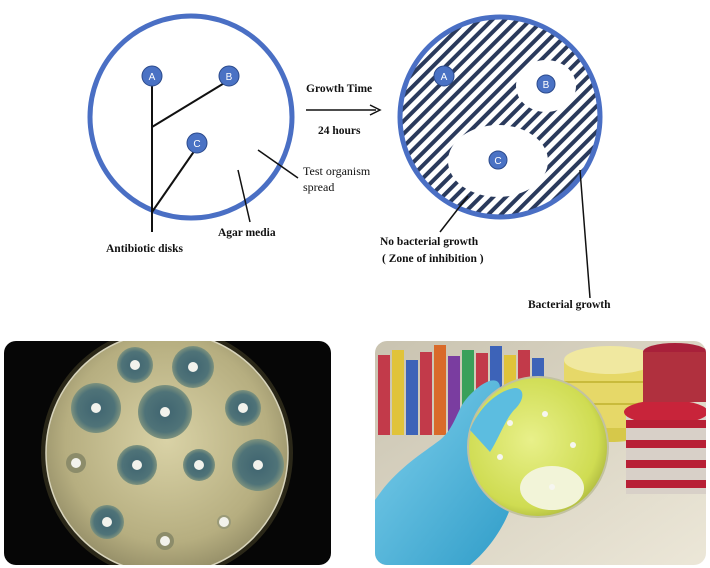 This screenshot has height=568, width=710. I want to click on disk-a: A, so click(152, 76).